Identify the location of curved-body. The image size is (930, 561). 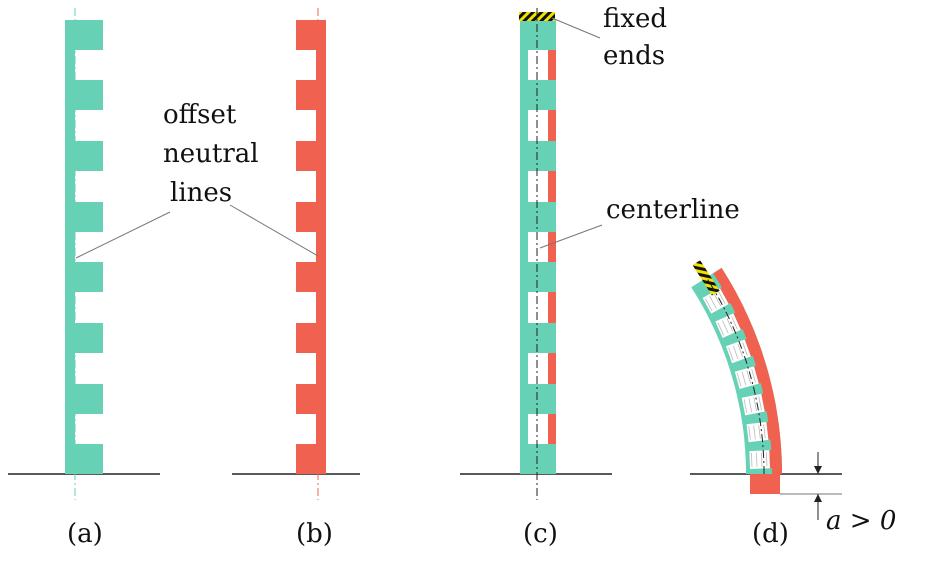
(736, 370).